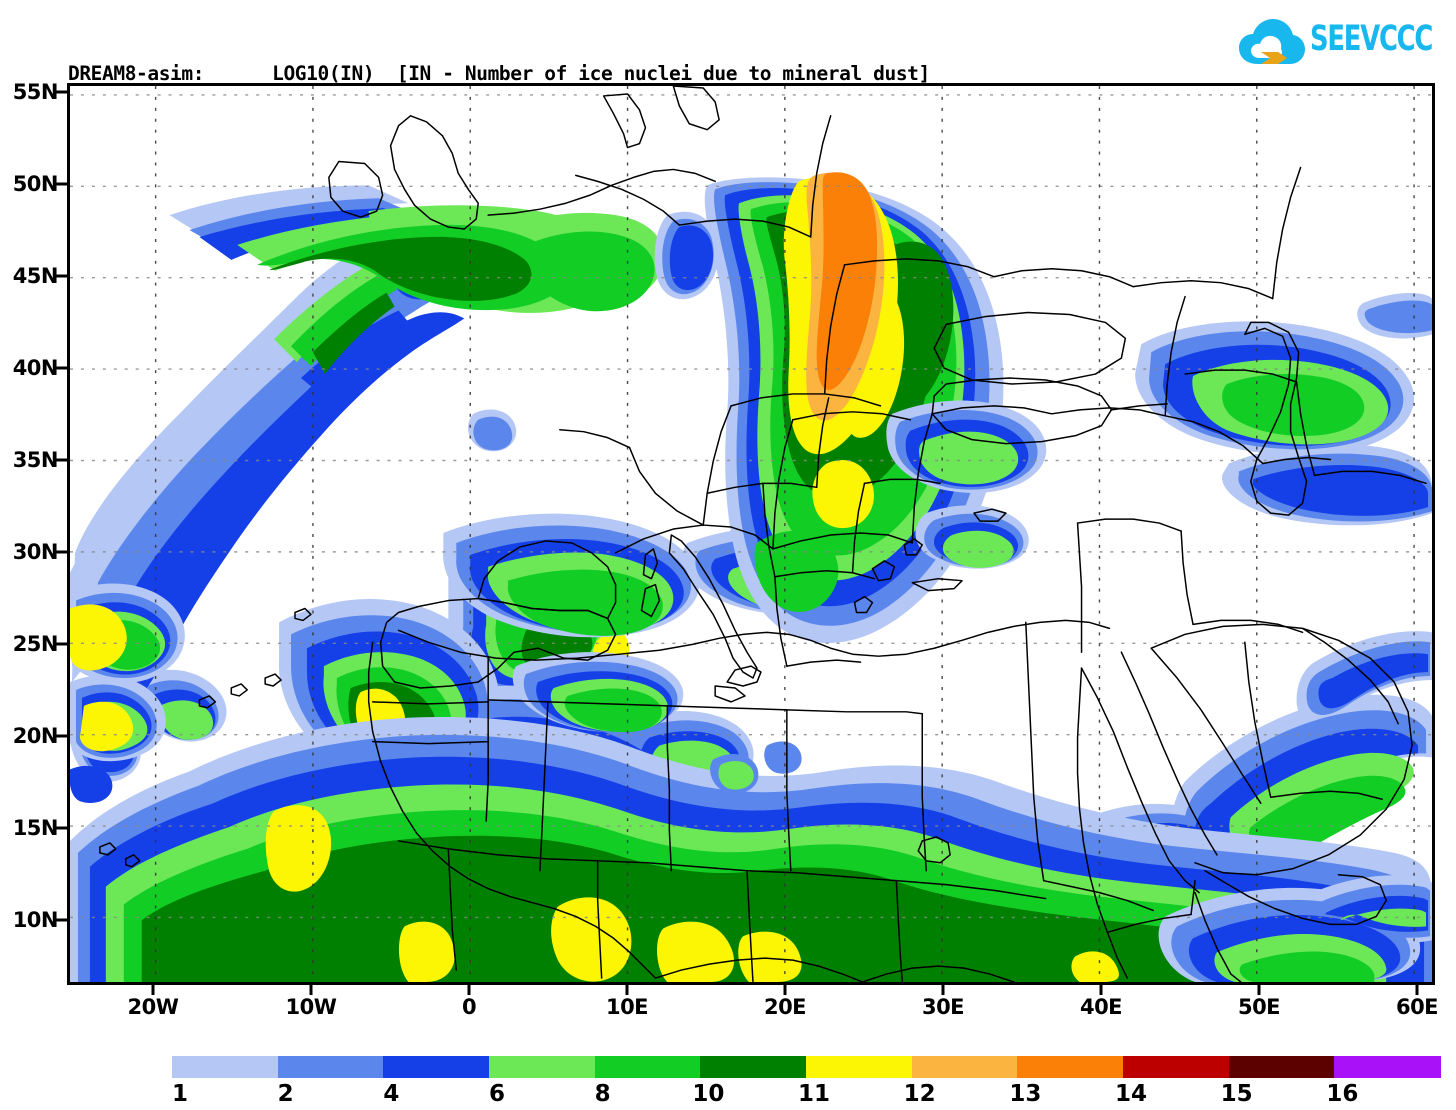  I want to click on colorbar, so click(806, 1067).